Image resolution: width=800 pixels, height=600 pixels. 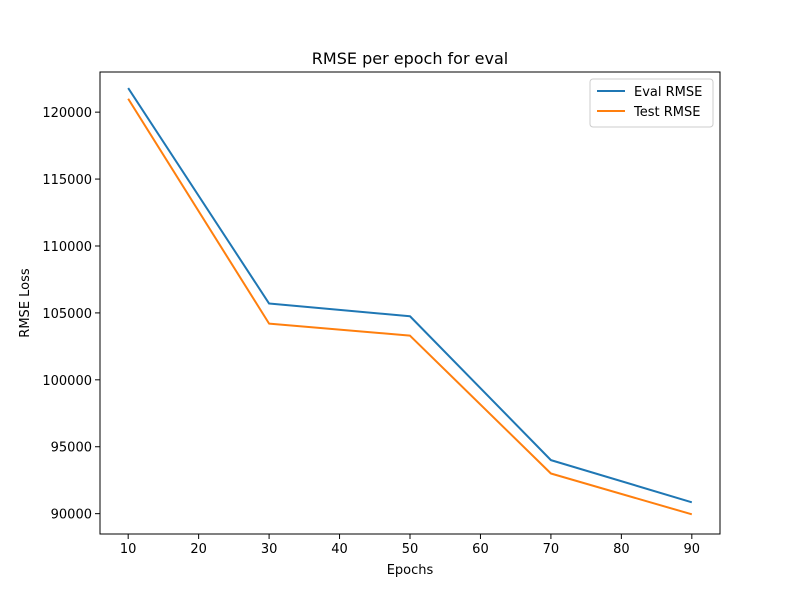 What do you see at coordinates (269, 549) in the screenshot?
I see `x-tick-label: 30` at bounding box center [269, 549].